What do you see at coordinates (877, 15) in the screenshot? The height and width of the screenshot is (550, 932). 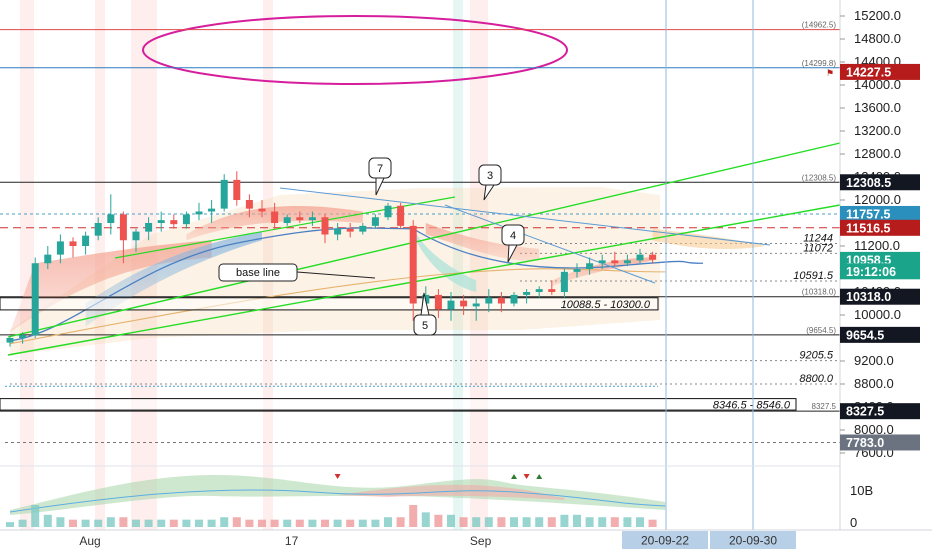 I see `tick-label: 15200.0` at bounding box center [877, 15].